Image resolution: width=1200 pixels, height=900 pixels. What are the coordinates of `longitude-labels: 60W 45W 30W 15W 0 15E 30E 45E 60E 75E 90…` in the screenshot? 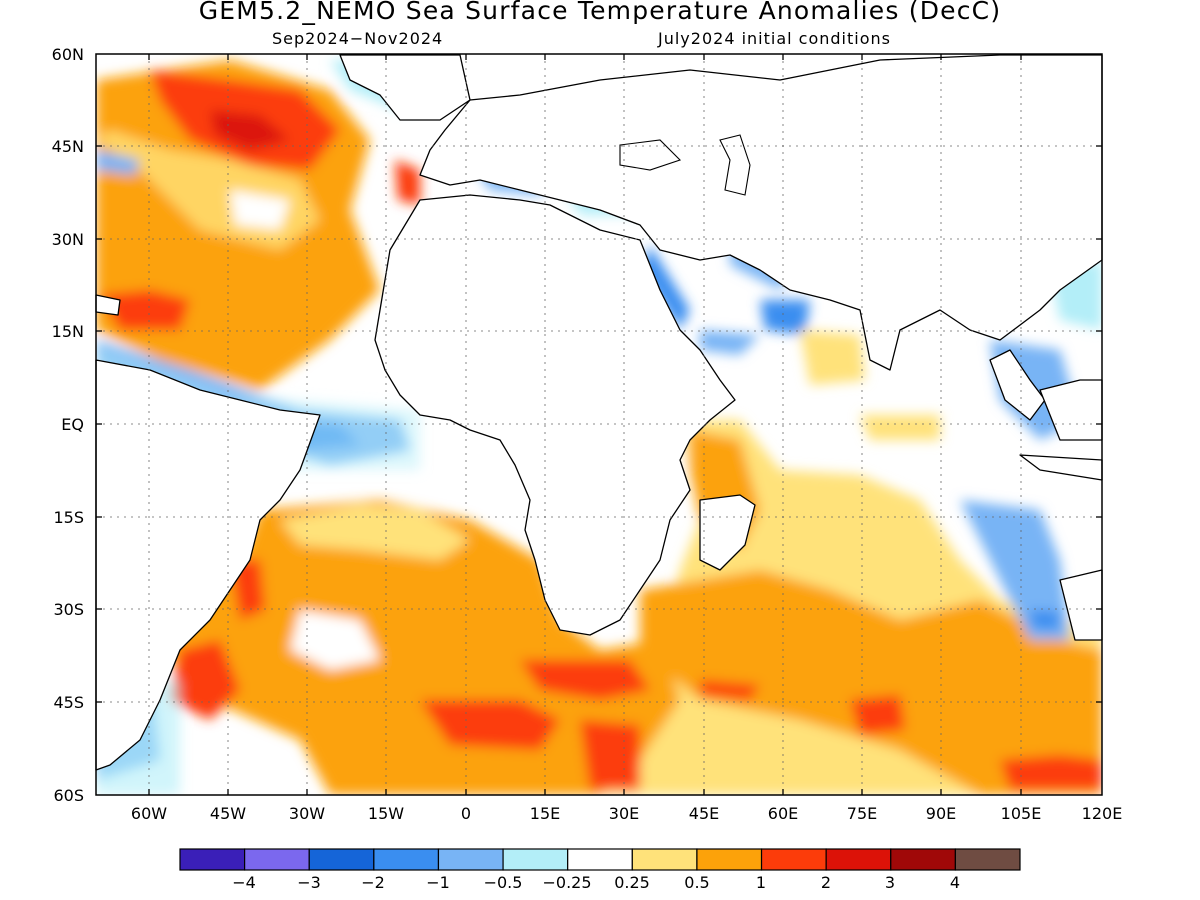 It's located at (626, 813).